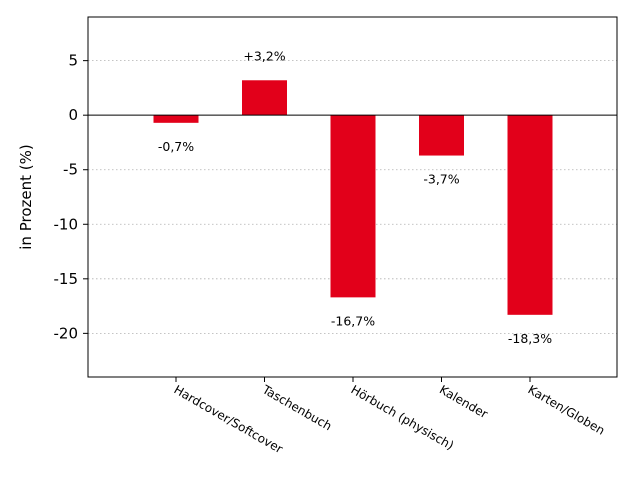 This screenshot has height=480, width=640. What do you see at coordinates (176, 146) in the screenshot?
I see `data-label: -0,7%` at bounding box center [176, 146].